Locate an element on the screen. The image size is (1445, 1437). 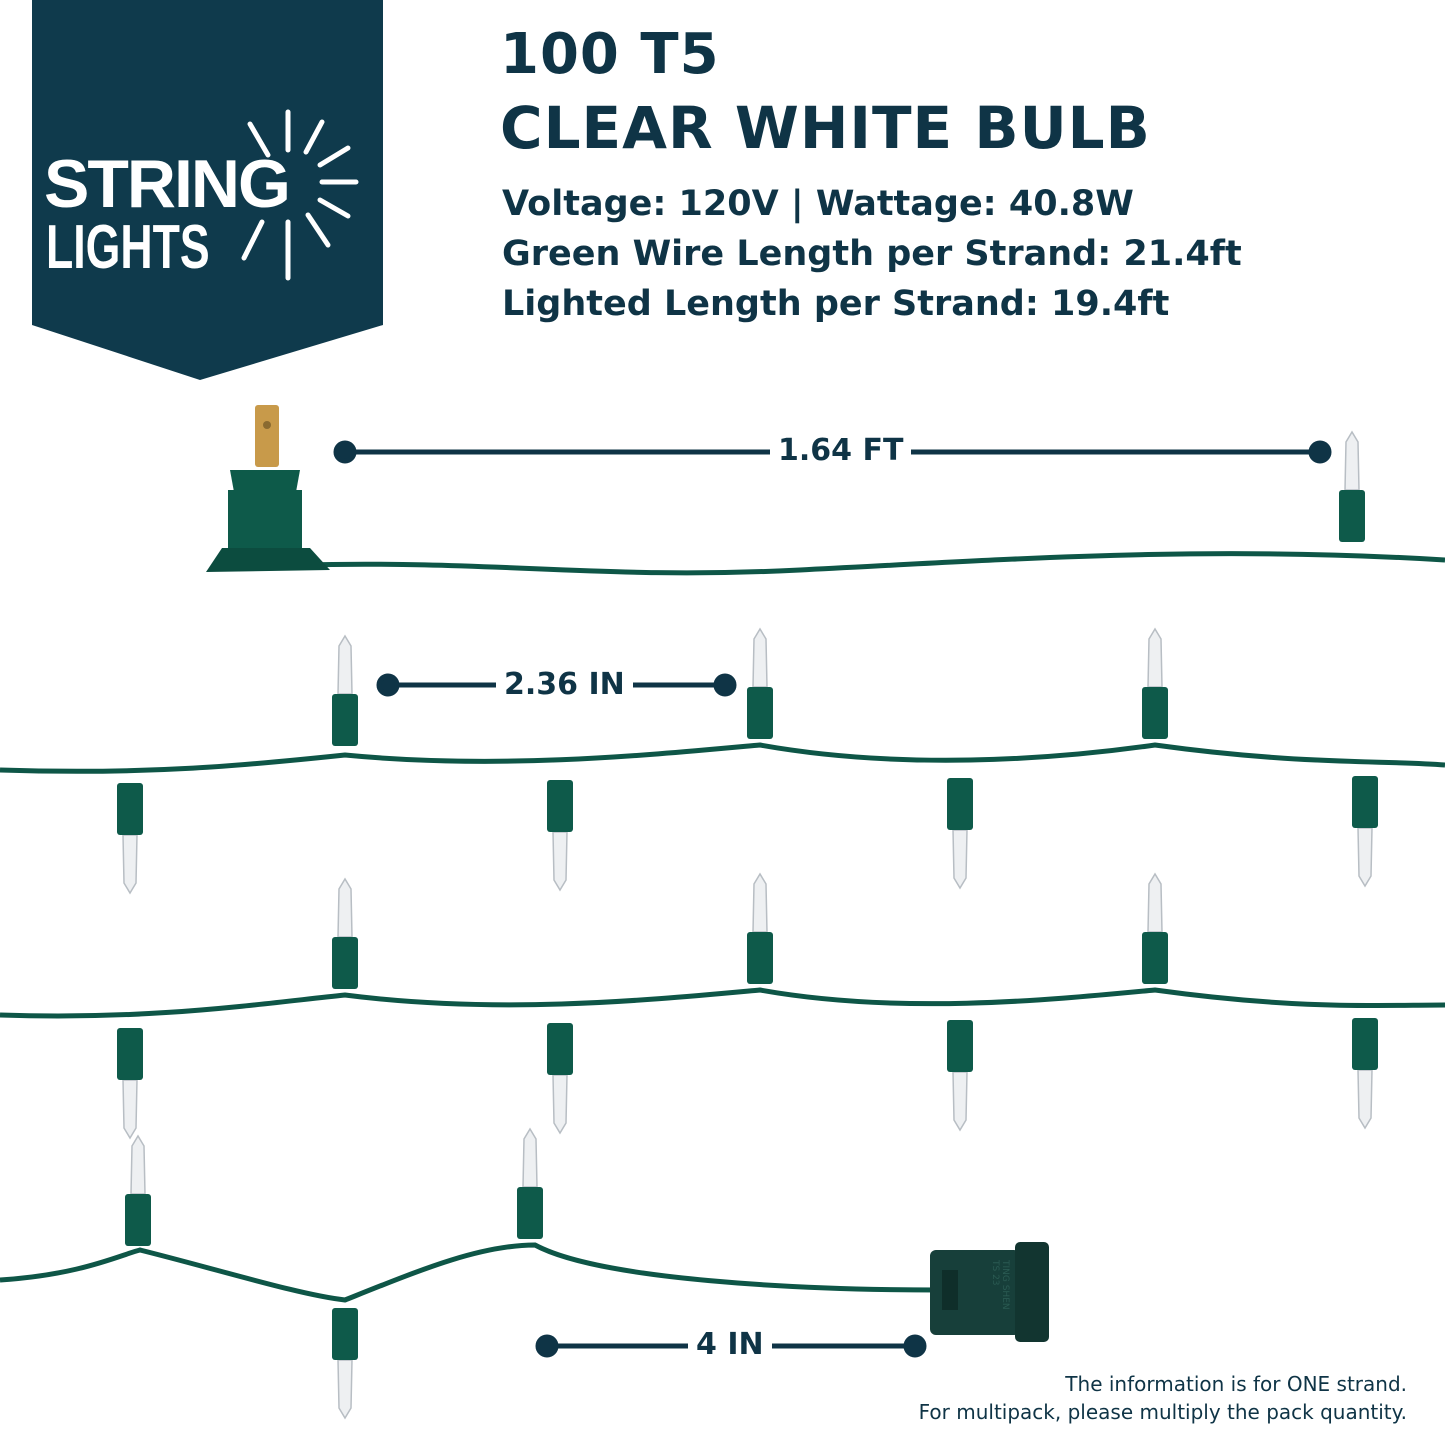
plug is located at coordinates (268, 488).